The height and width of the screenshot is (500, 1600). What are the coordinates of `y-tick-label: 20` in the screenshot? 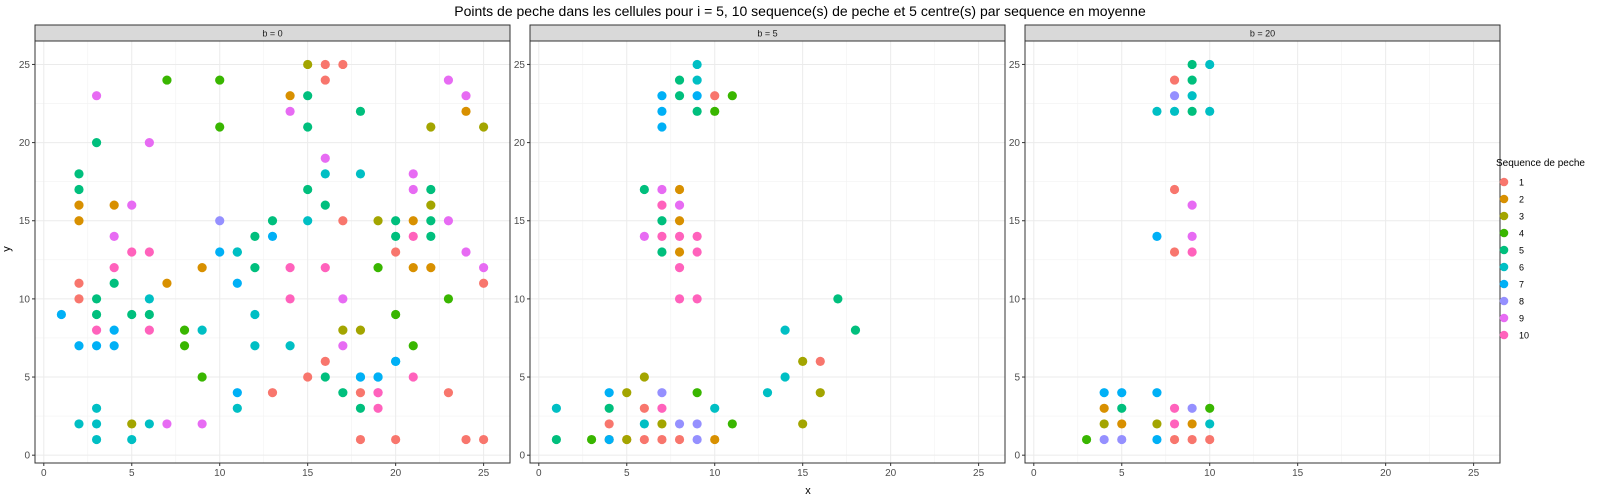 It's located at (520, 143).